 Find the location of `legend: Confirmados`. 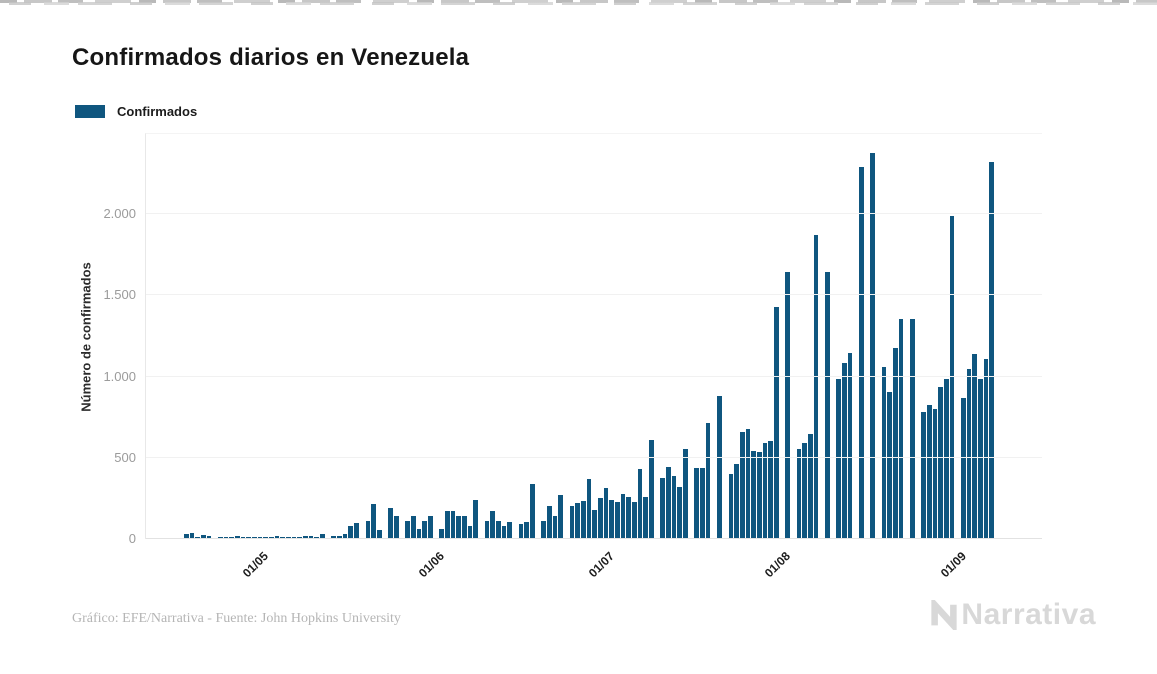

legend: Confirmados is located at coordinates (136, 111).